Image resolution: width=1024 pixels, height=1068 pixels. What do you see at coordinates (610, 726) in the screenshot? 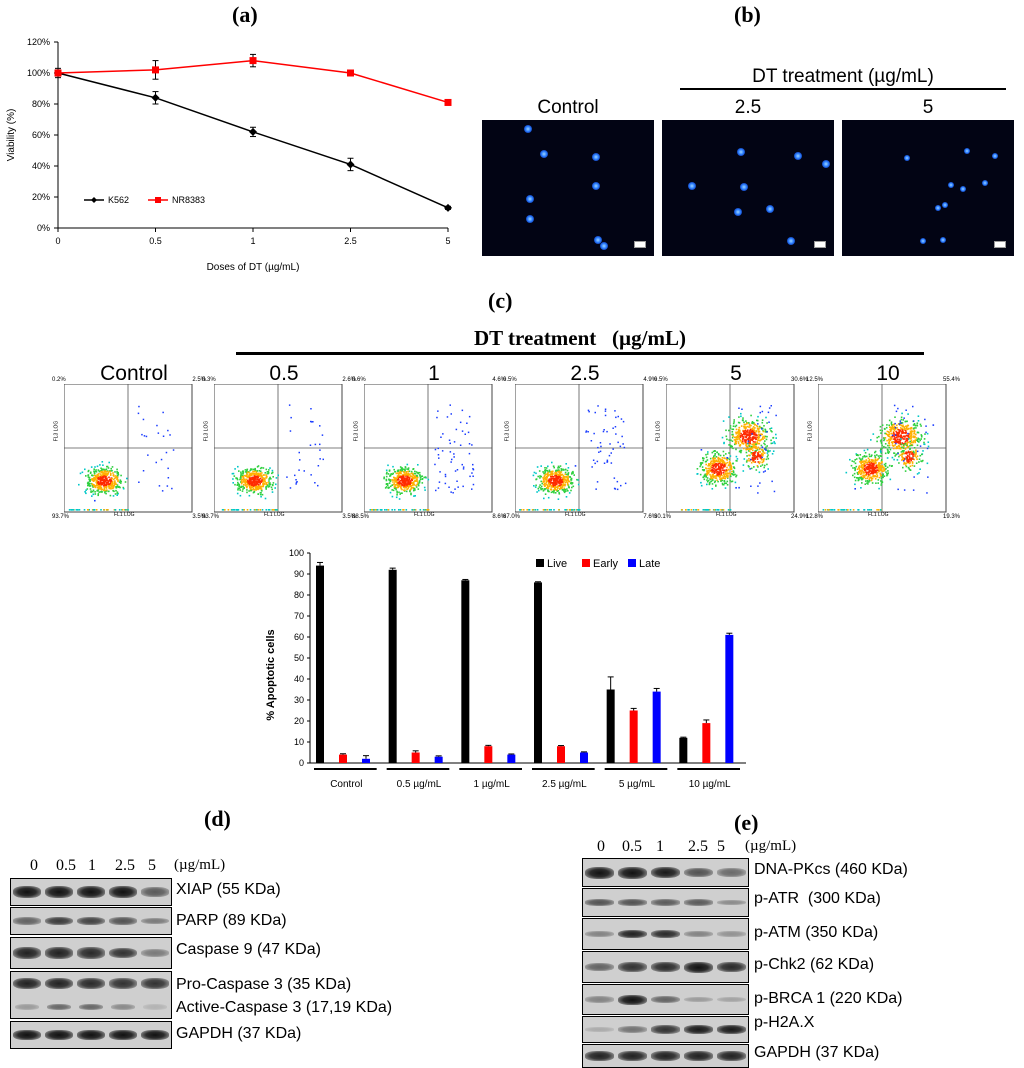
I see `bar-live` at bounding box center [610, 726].